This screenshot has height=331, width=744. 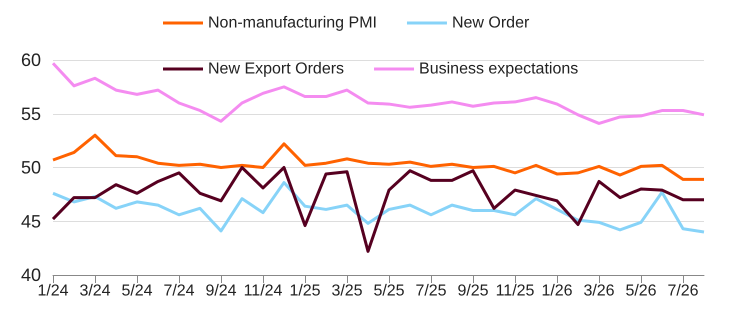 I want to click on x-tick-label: 3/24, so click(x=95, y=291).